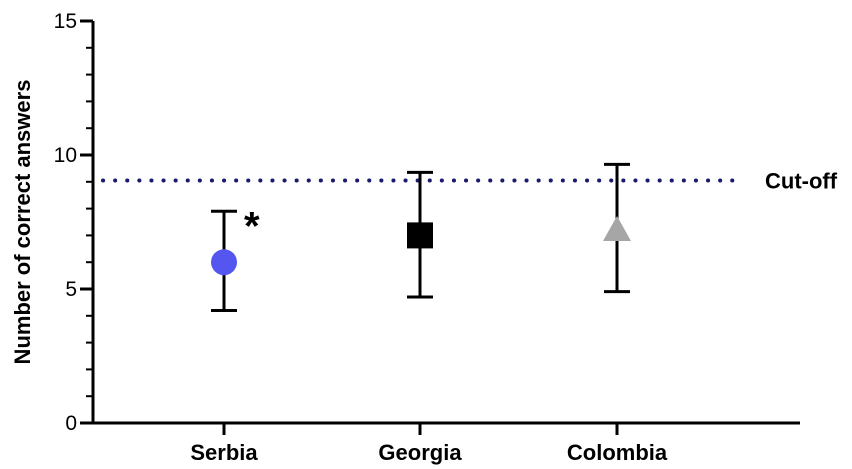 This screenshot has width=852, height=469. I want to click on point-group-georgia, so click(420, 234).